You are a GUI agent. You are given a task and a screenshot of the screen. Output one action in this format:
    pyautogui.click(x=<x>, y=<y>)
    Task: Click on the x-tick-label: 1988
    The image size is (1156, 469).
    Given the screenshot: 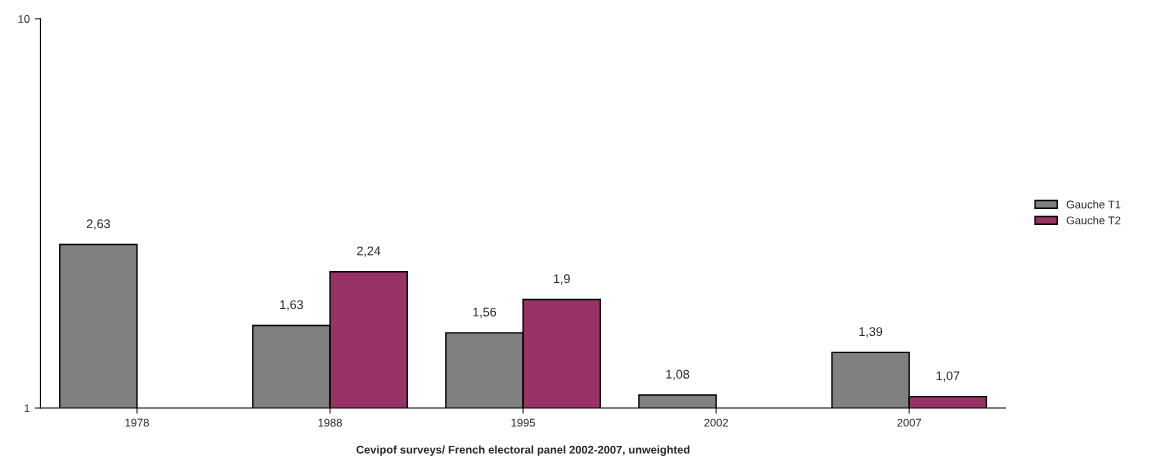 What is the action you would take?
    pyautogui.click(x=330, y=422)
    